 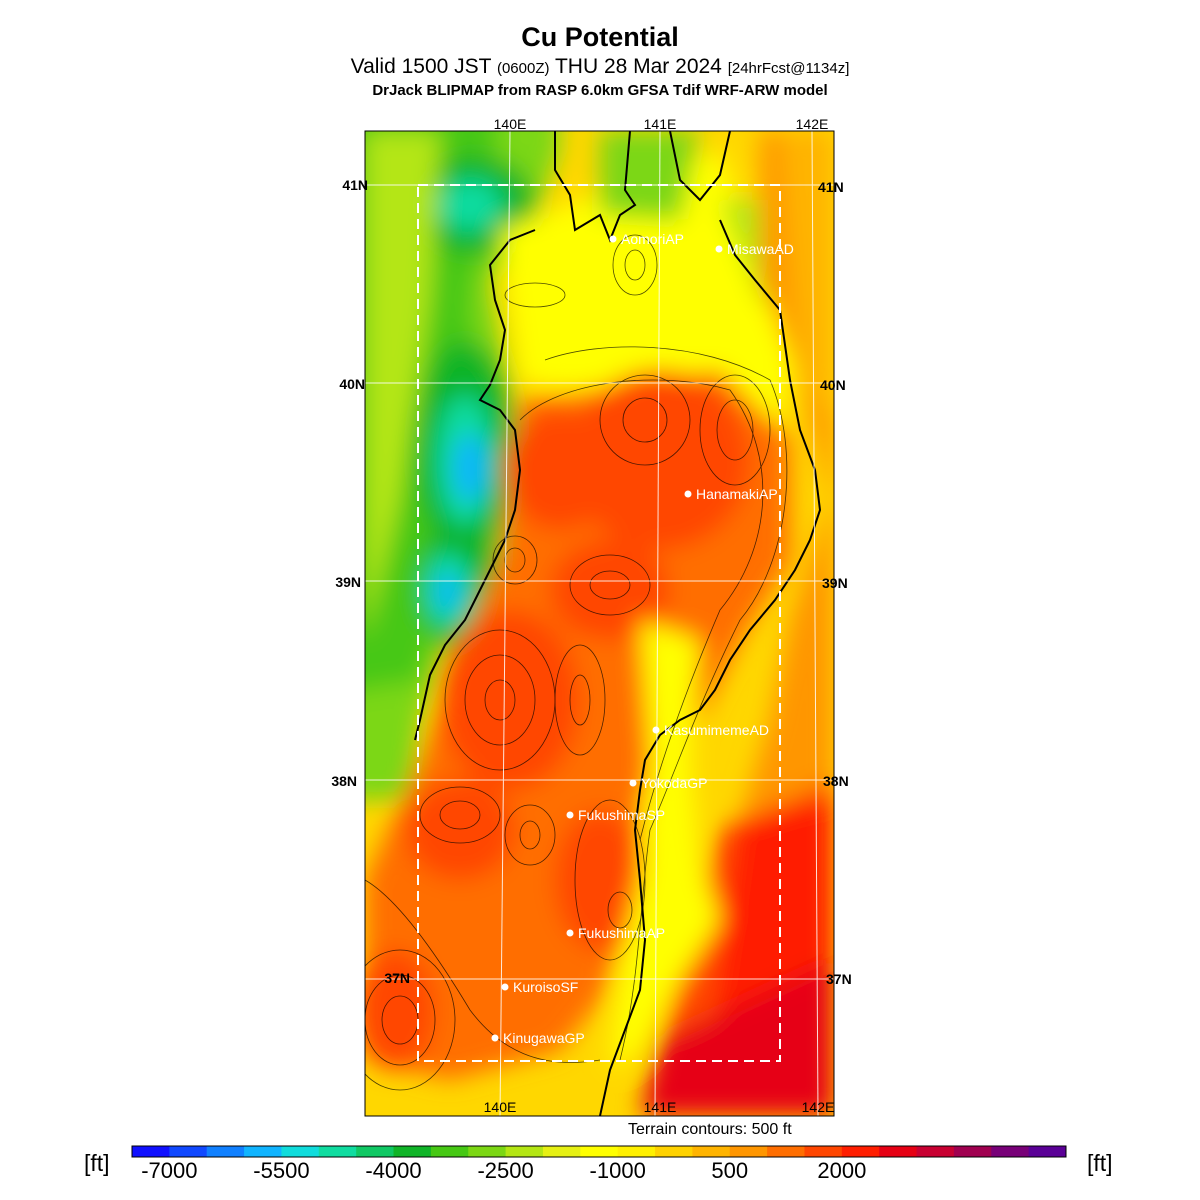 I want to click on color-scale-bar, so click(x=599, y=1151).